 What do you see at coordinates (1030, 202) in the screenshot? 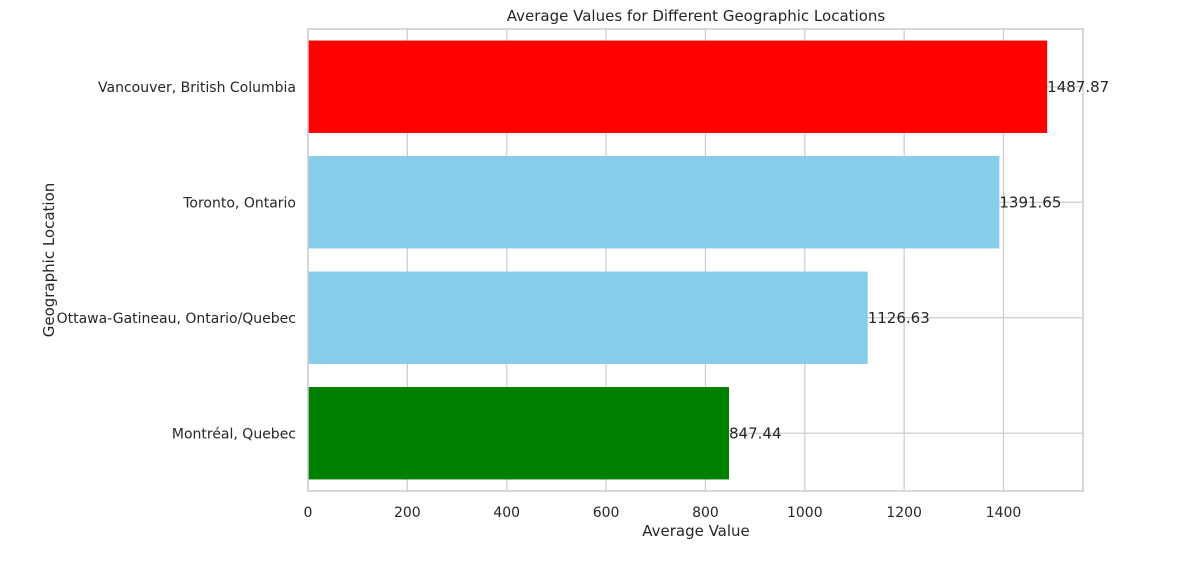
I see `bar-value-label: 1391.65` at bounding box center [1030, 202].